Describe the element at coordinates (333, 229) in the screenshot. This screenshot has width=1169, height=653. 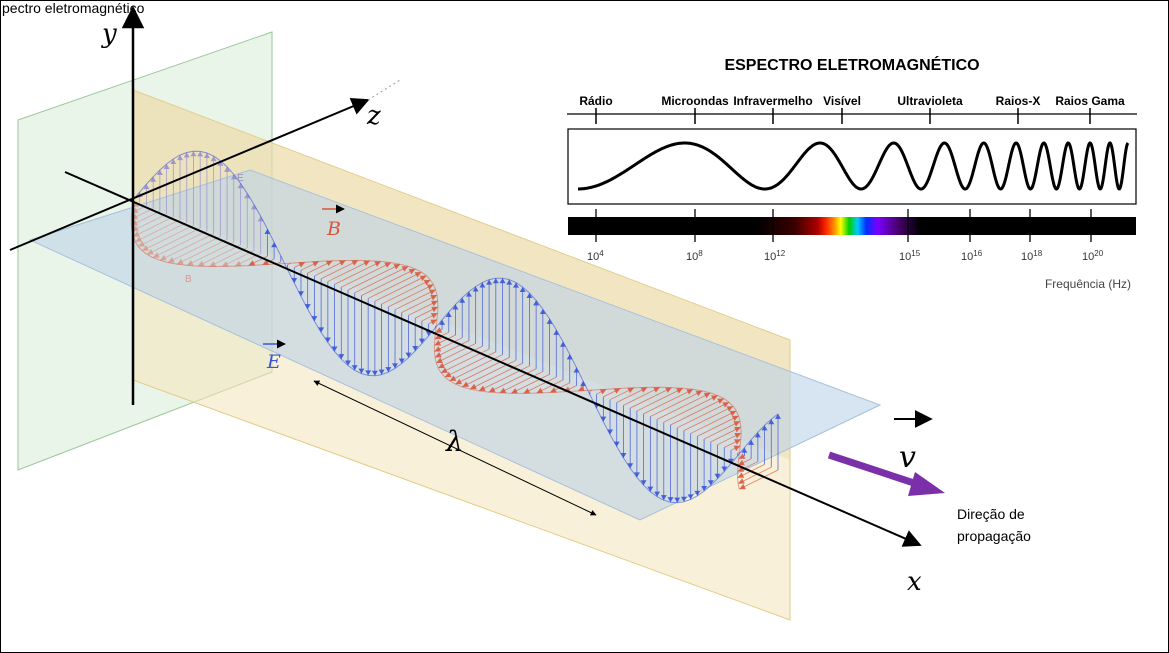
I see `b-field-label: B` at that location.